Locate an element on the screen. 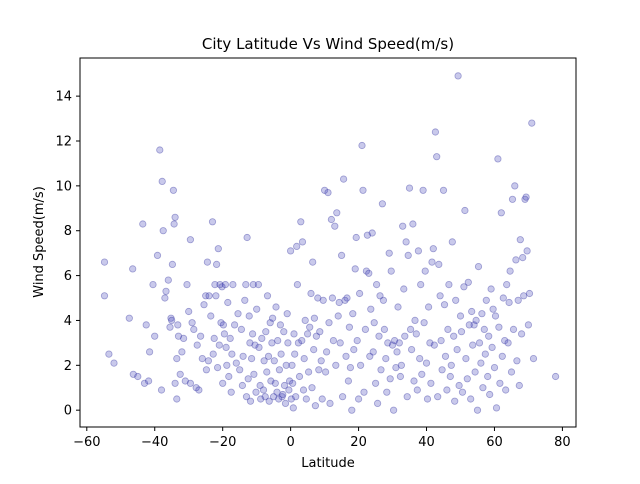 This screenshot has width=640, height=484. y-tick-label: 8 is located at coordinates (68, 231).